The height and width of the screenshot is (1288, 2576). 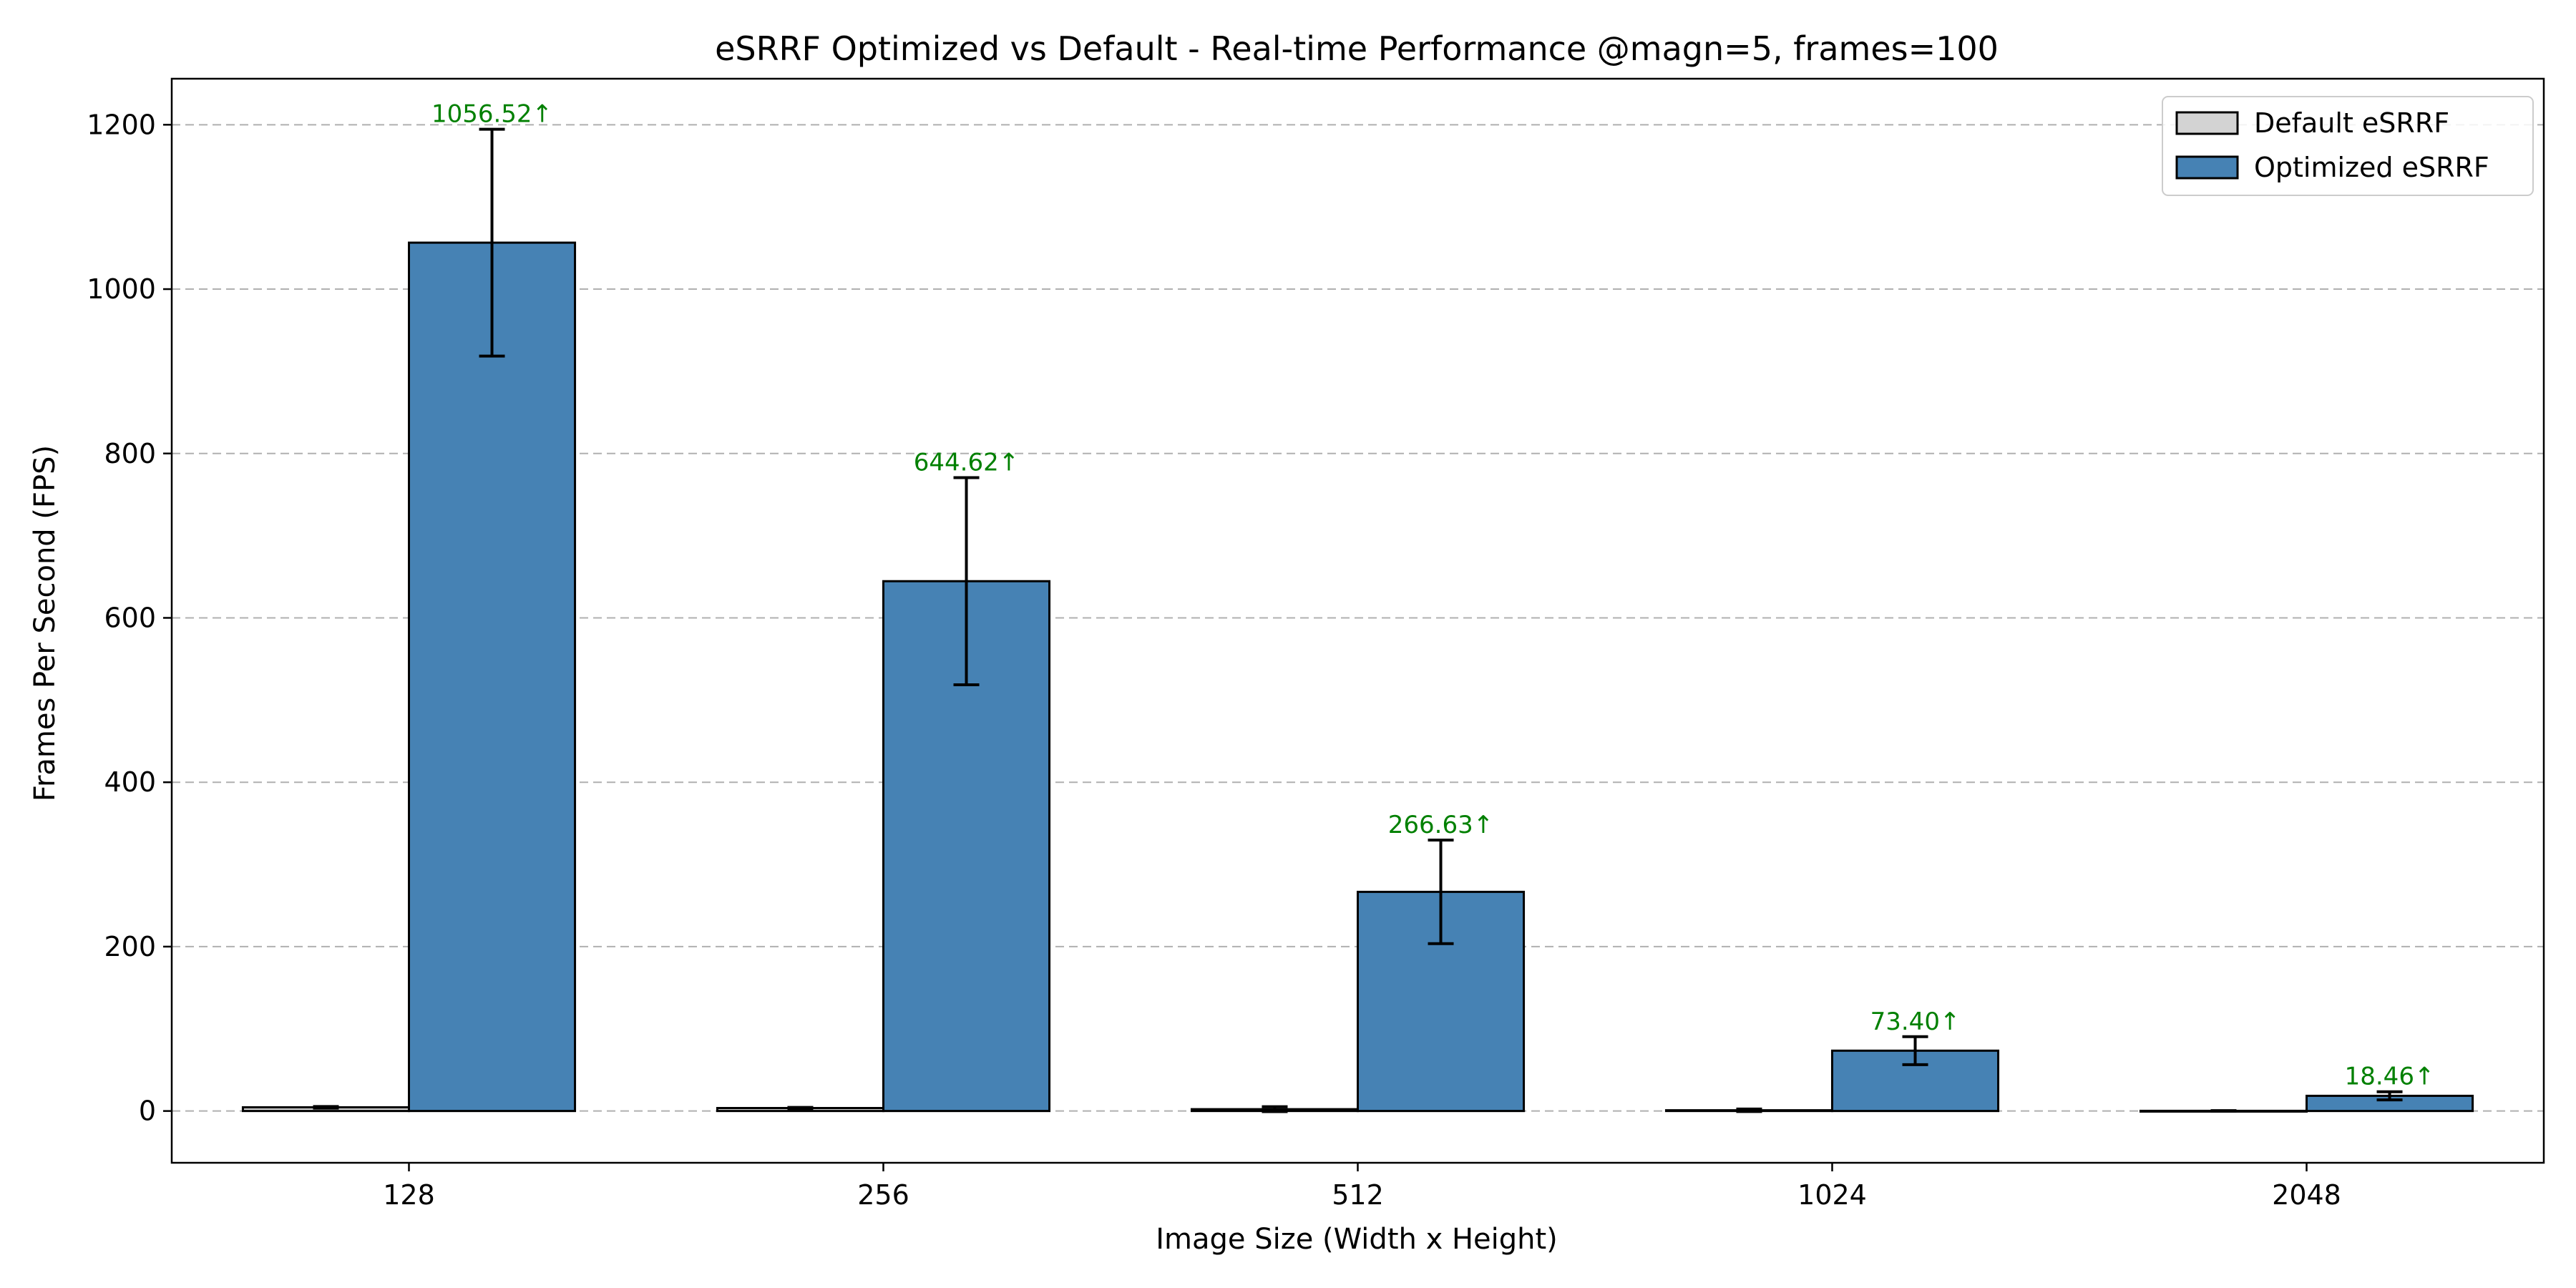 I want to click on x-tick-label: 128, so click(x=409, y=1195).